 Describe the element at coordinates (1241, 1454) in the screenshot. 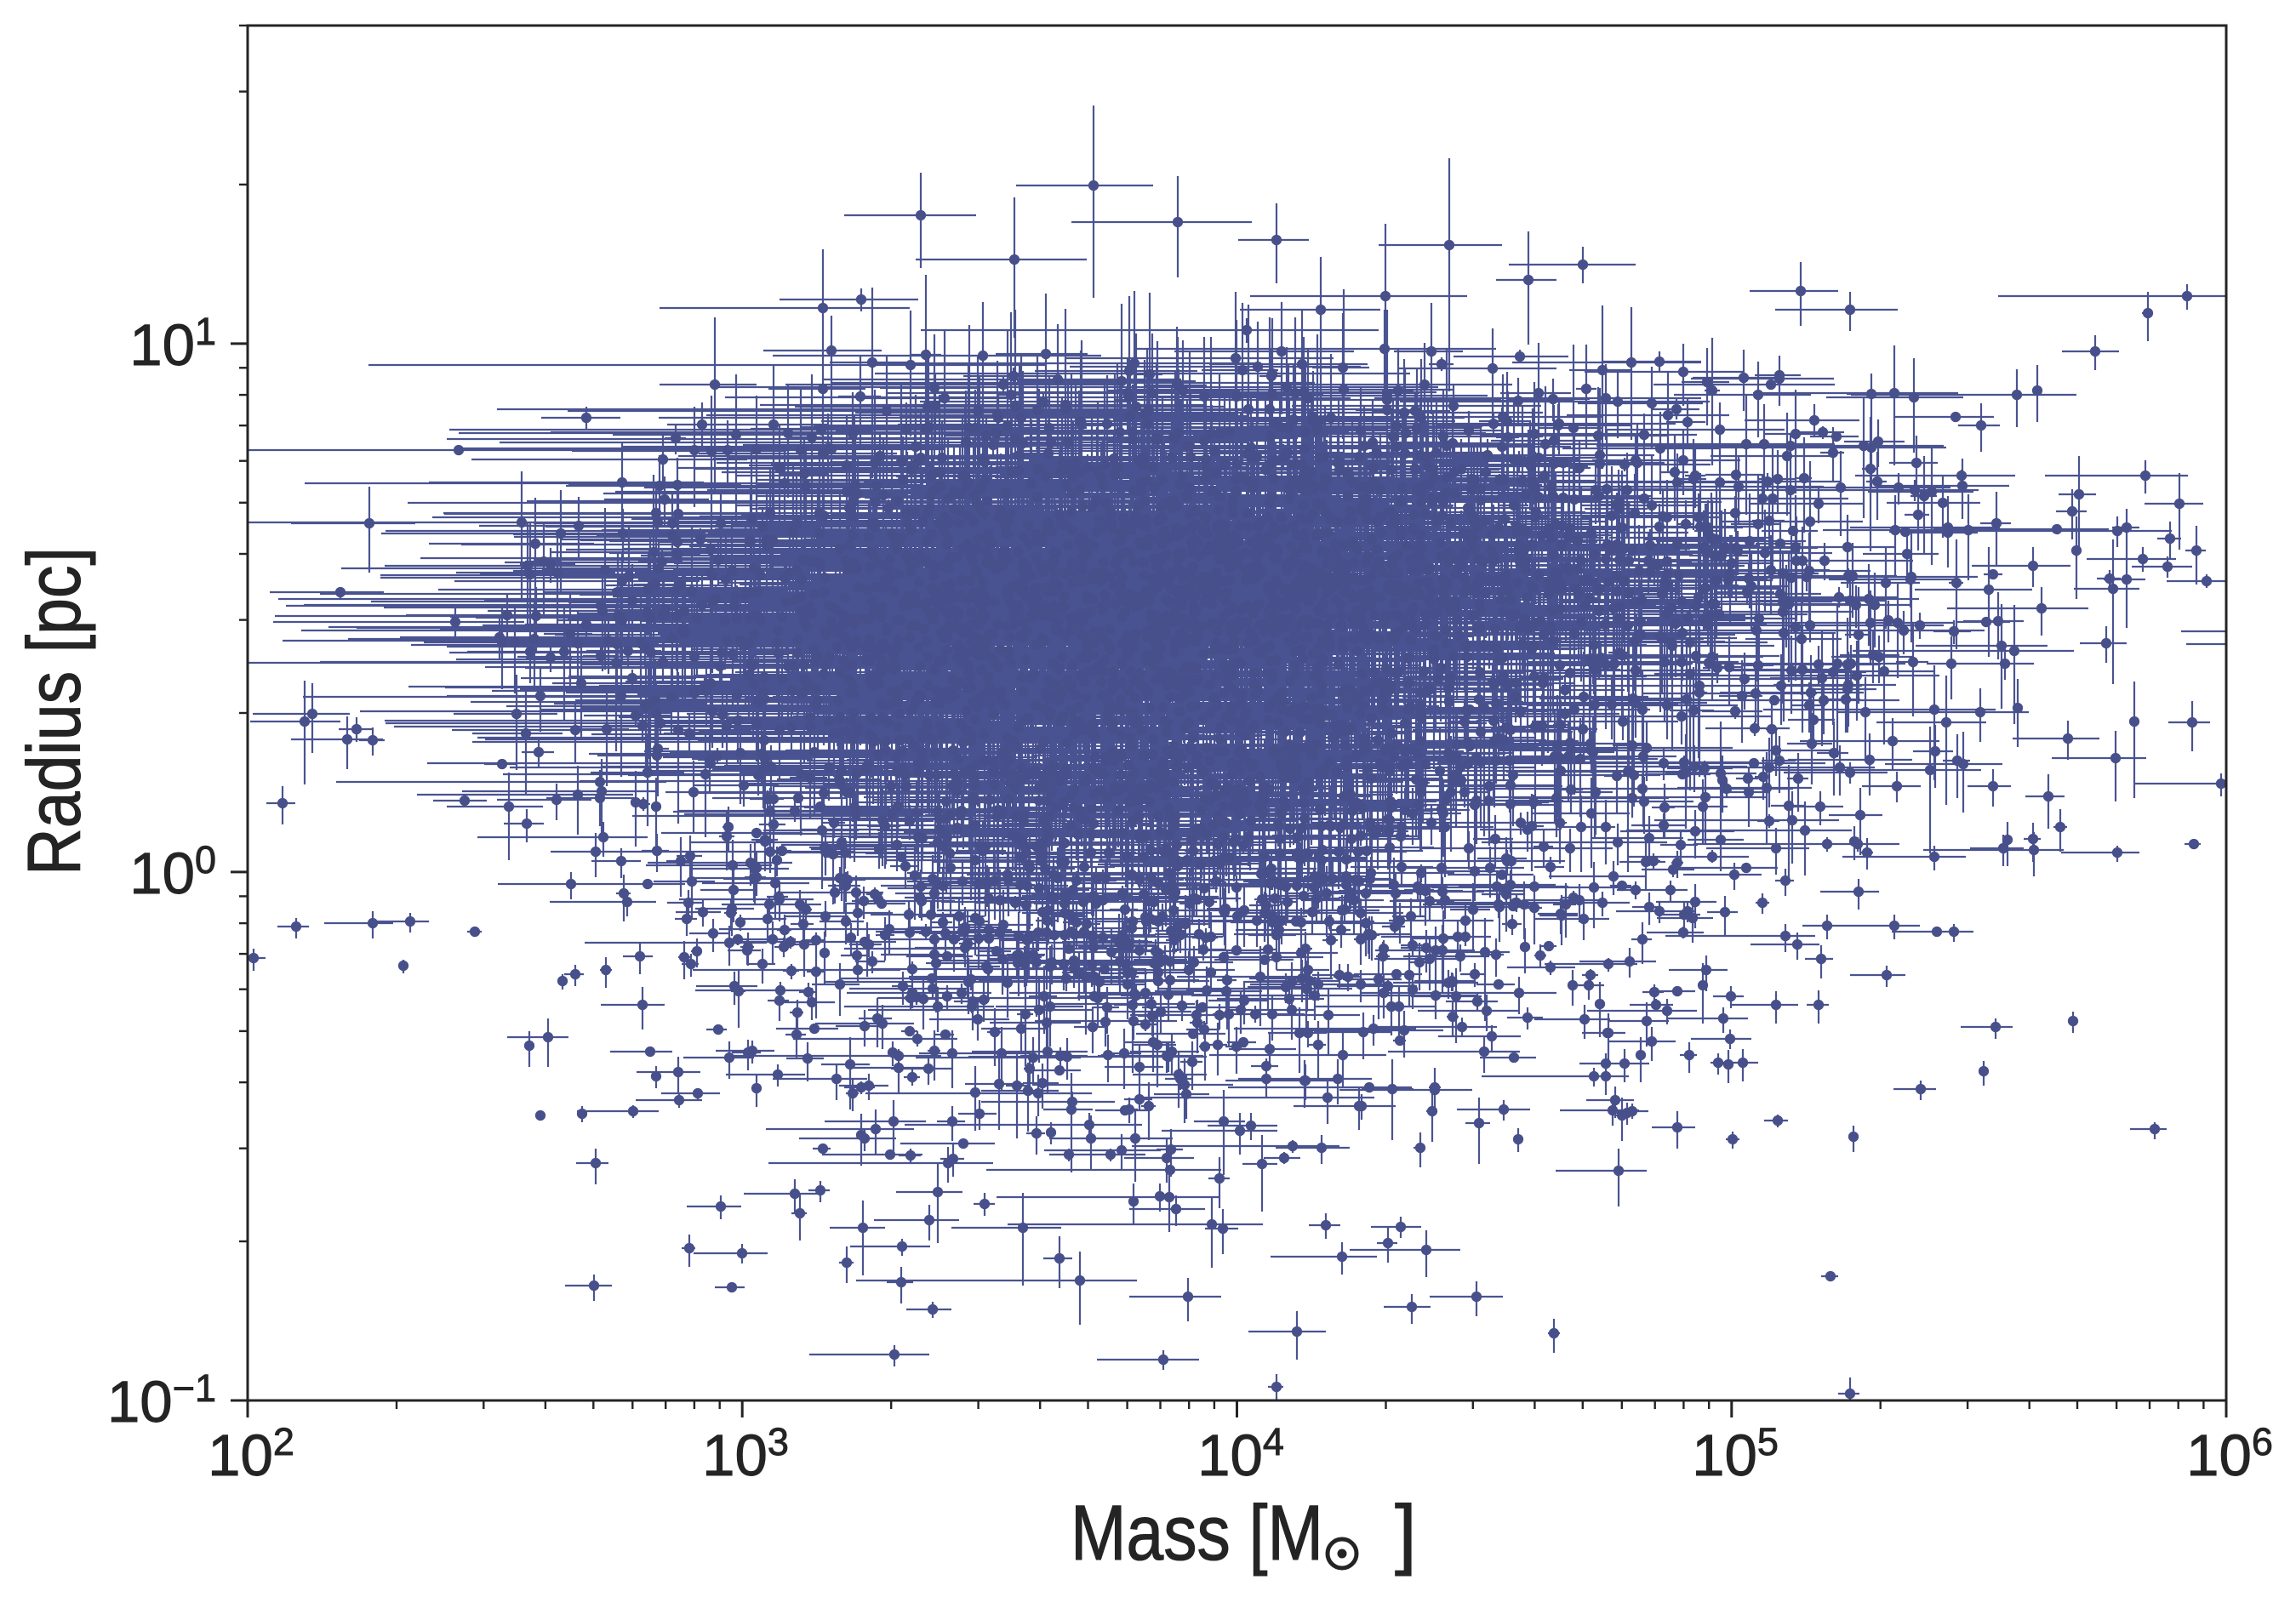

I see `svg-text: 10⁴` at that location.